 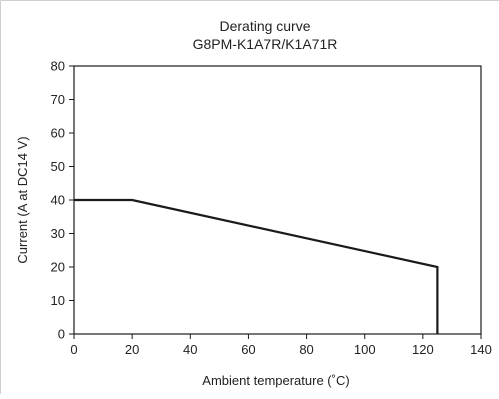 What do you see at coordinates (365, 349) in the screenshot?
I see `x-tick-label: 100` at bounding box center [365, 349].